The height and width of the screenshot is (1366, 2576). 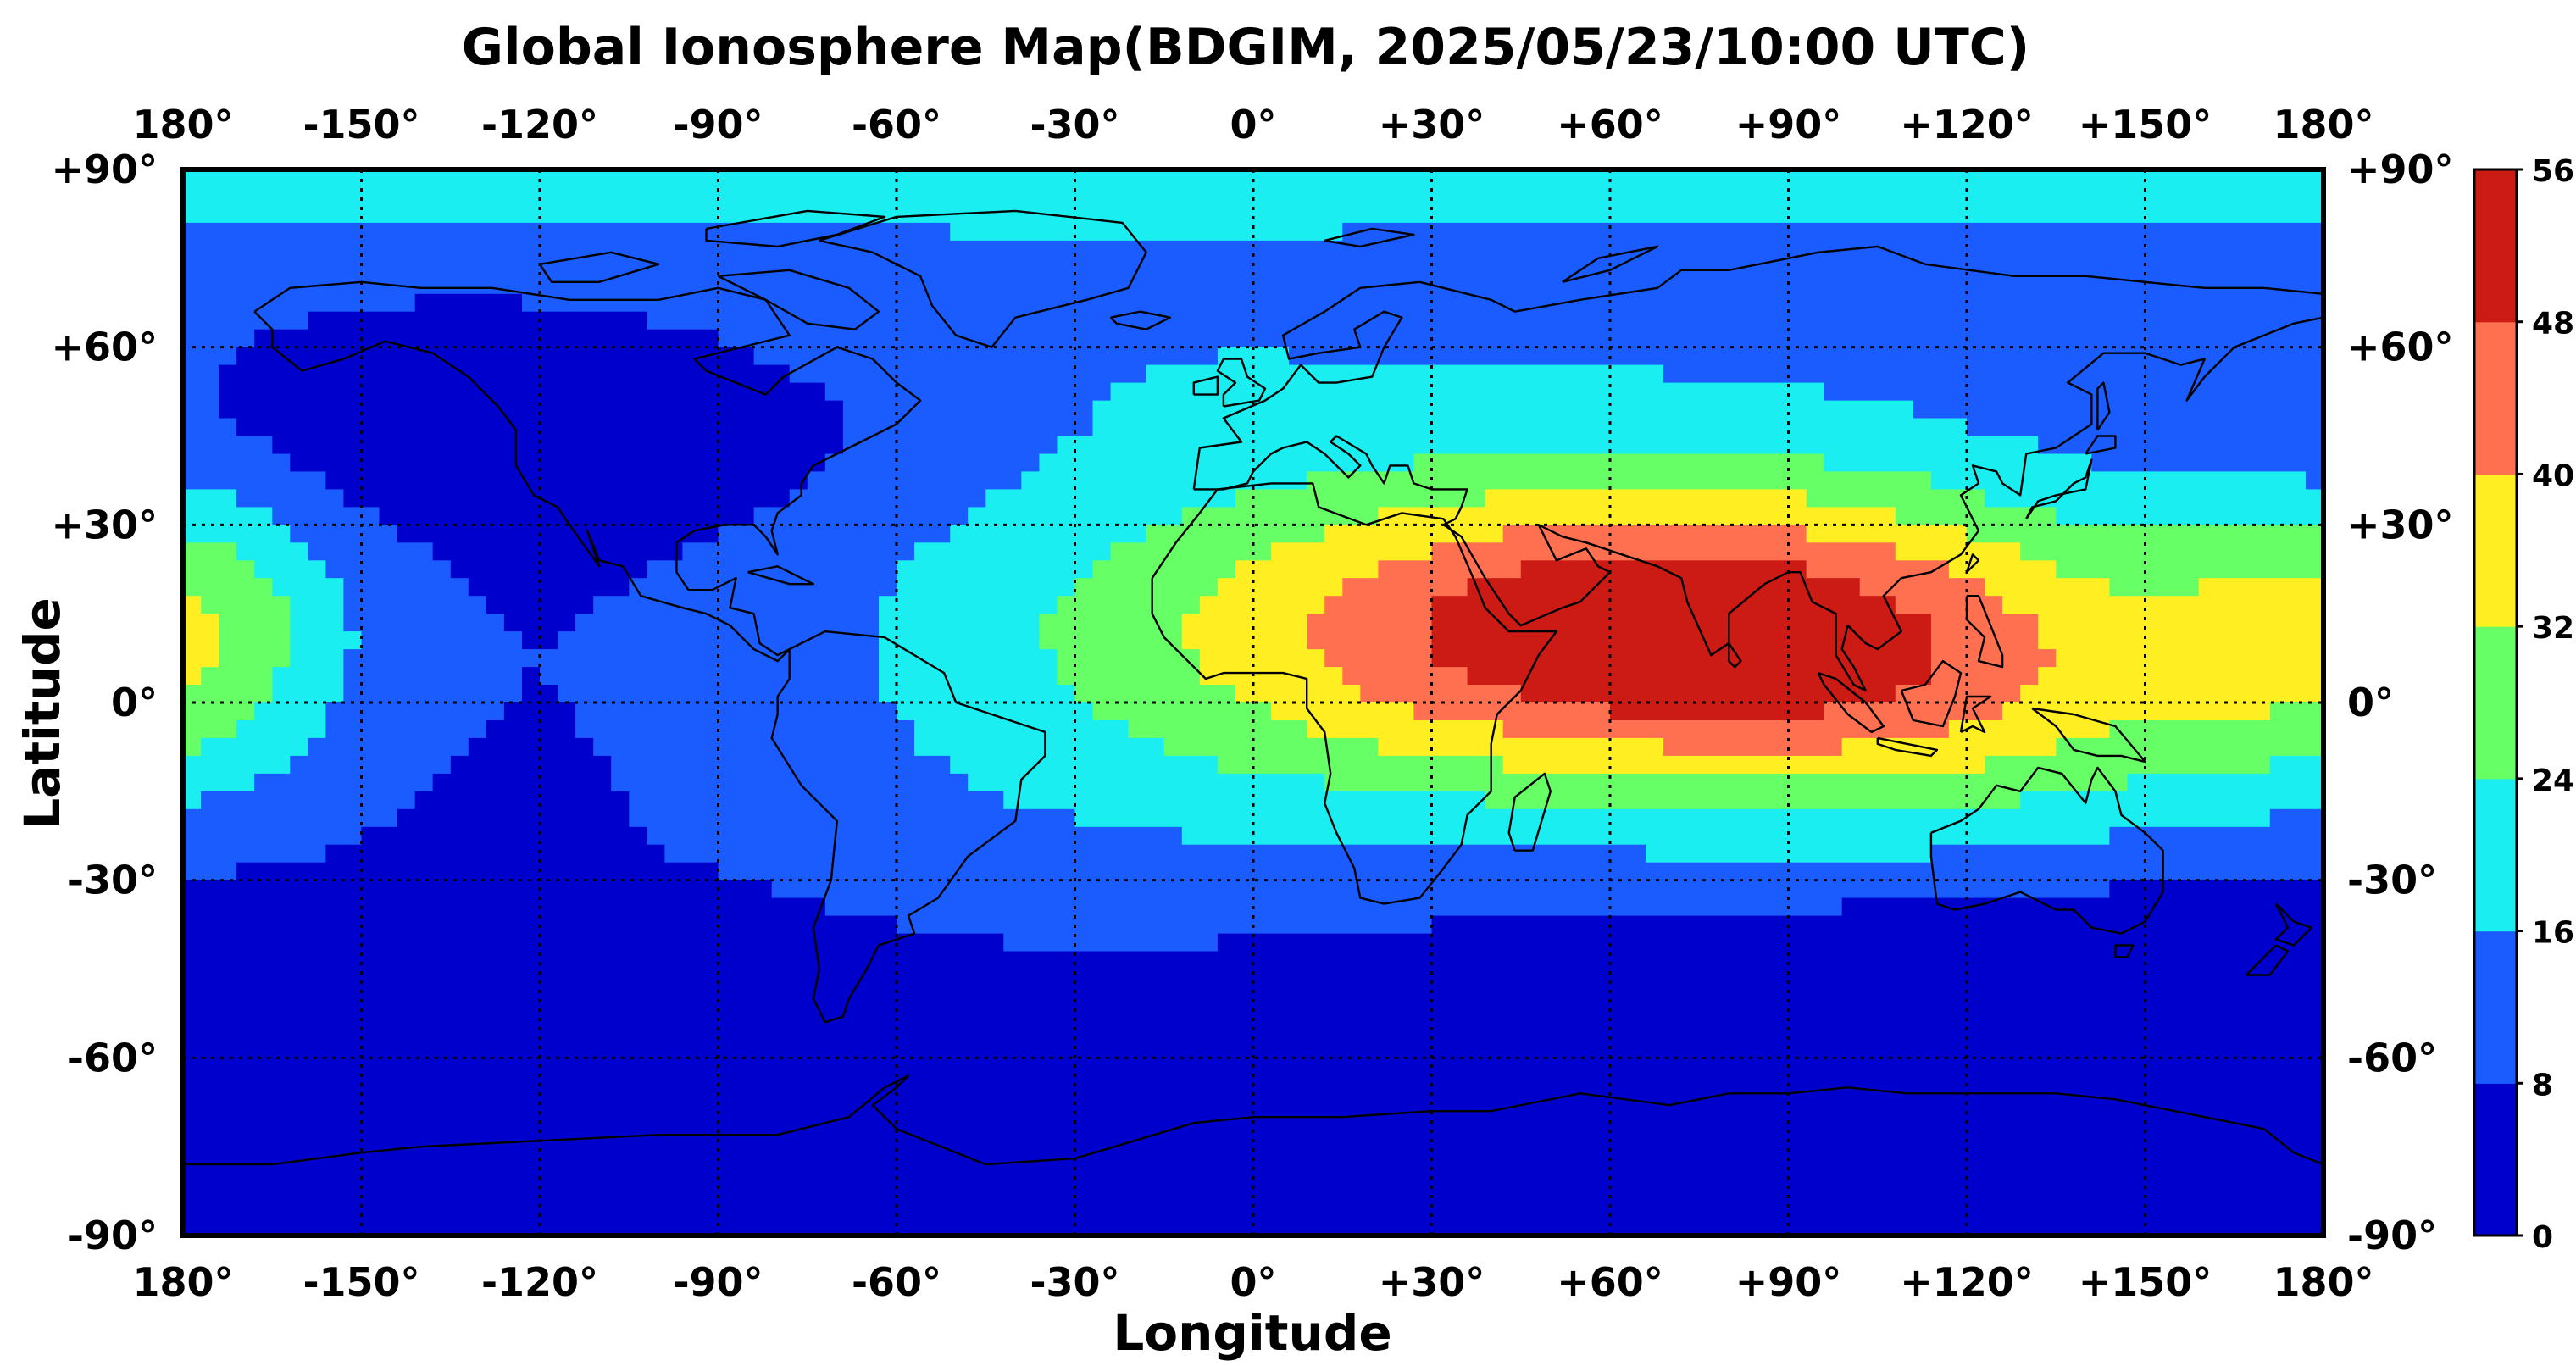 What do you see at coordinates (2542, 1085) in the screenshot?
I see `colorbar-label: 8` at bounding box center [2542, 1085].